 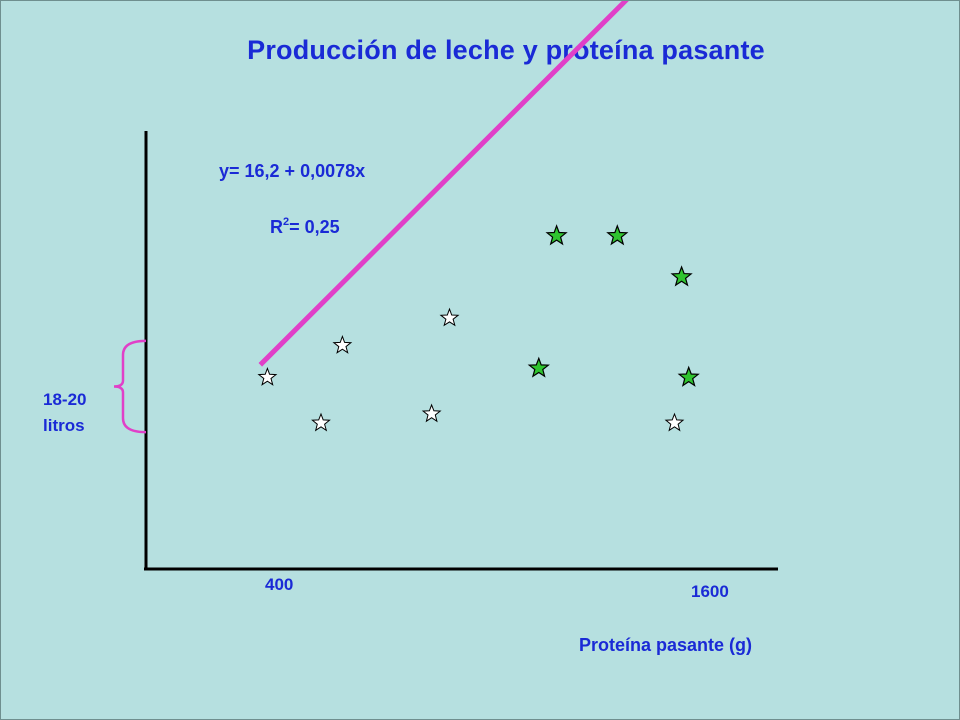 What do you see at coordinates (64, 413) in the screenshot?
I see `y-range-label: 18-20 litros` at bounding box center [64, 413].